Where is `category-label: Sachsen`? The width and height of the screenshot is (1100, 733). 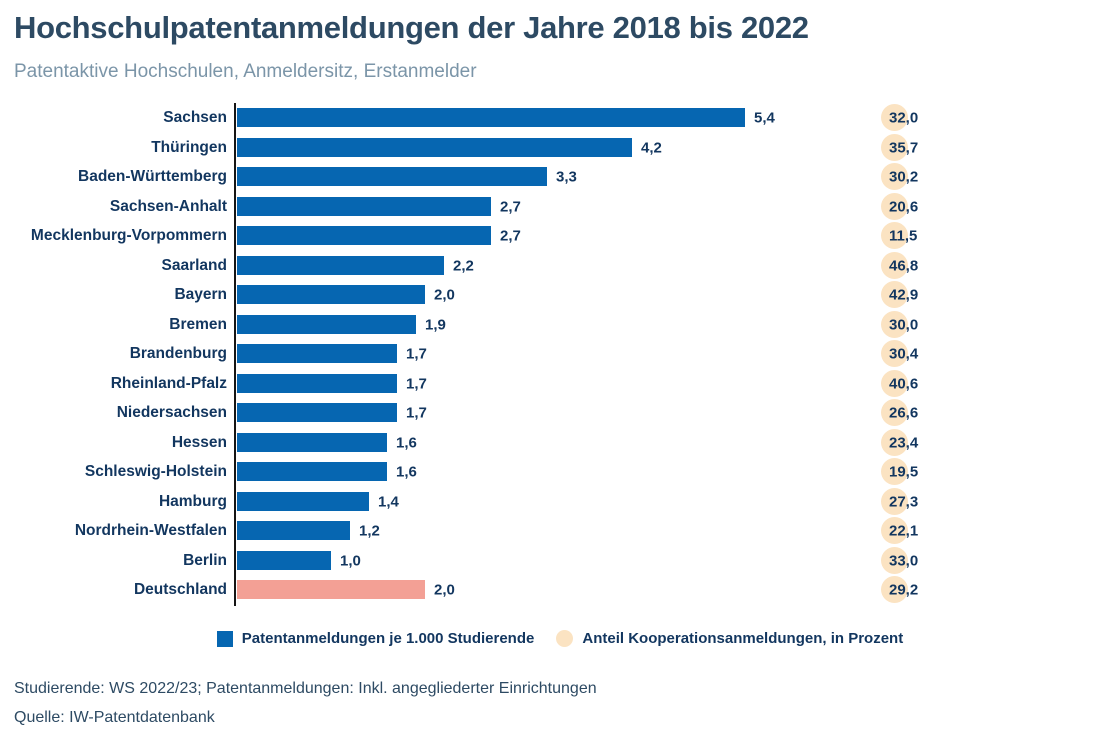
category-label: Sachsen is located at coordinates (195, 117).